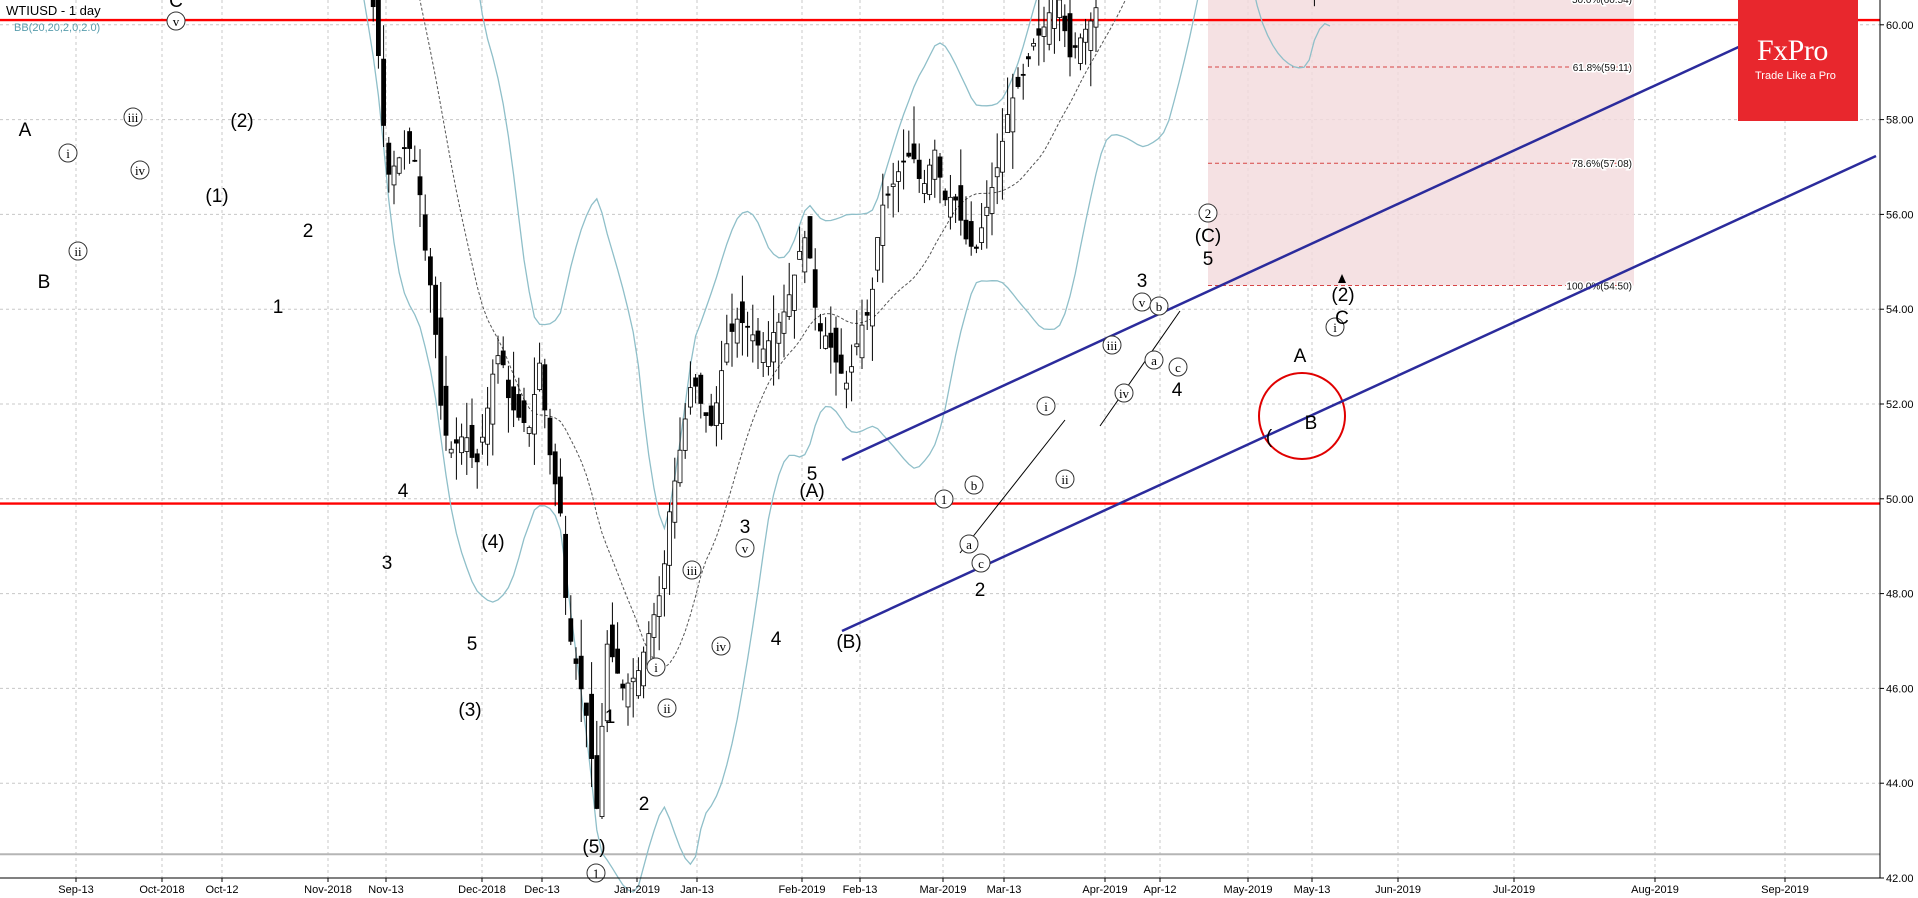 Image resolution: width=1918 pixels, height=898 pixels. I want to click on brand-logo: FxPro Trade Like a Pro, so click(1798, 60).